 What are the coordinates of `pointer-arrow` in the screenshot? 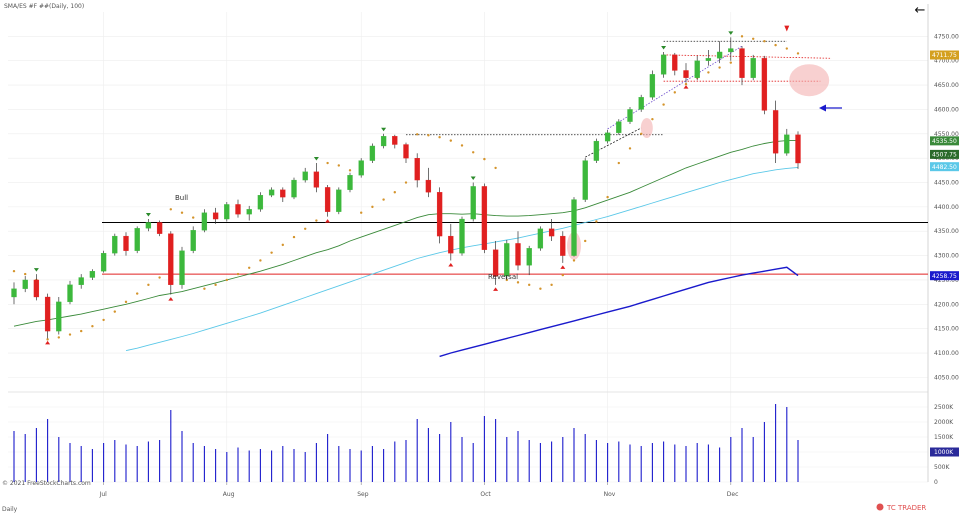 It's located at (830, 108).